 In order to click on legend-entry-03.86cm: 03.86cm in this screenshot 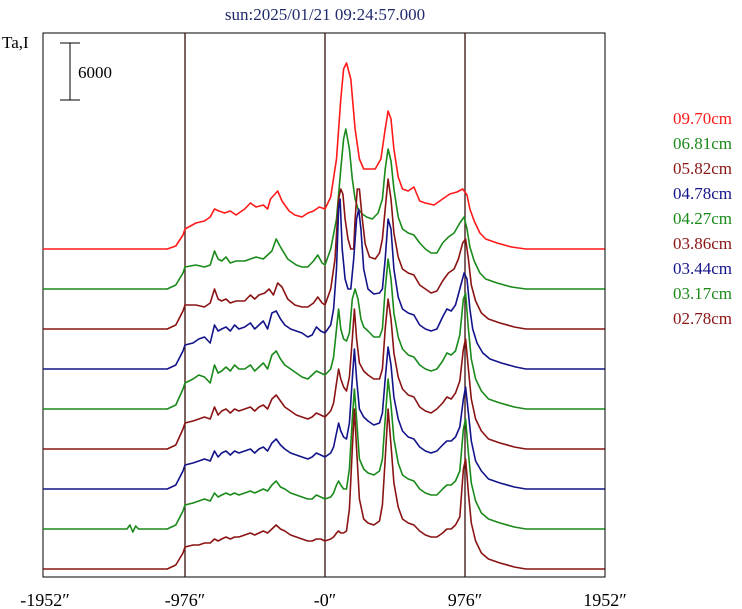, I will do `click(702, 243)`.